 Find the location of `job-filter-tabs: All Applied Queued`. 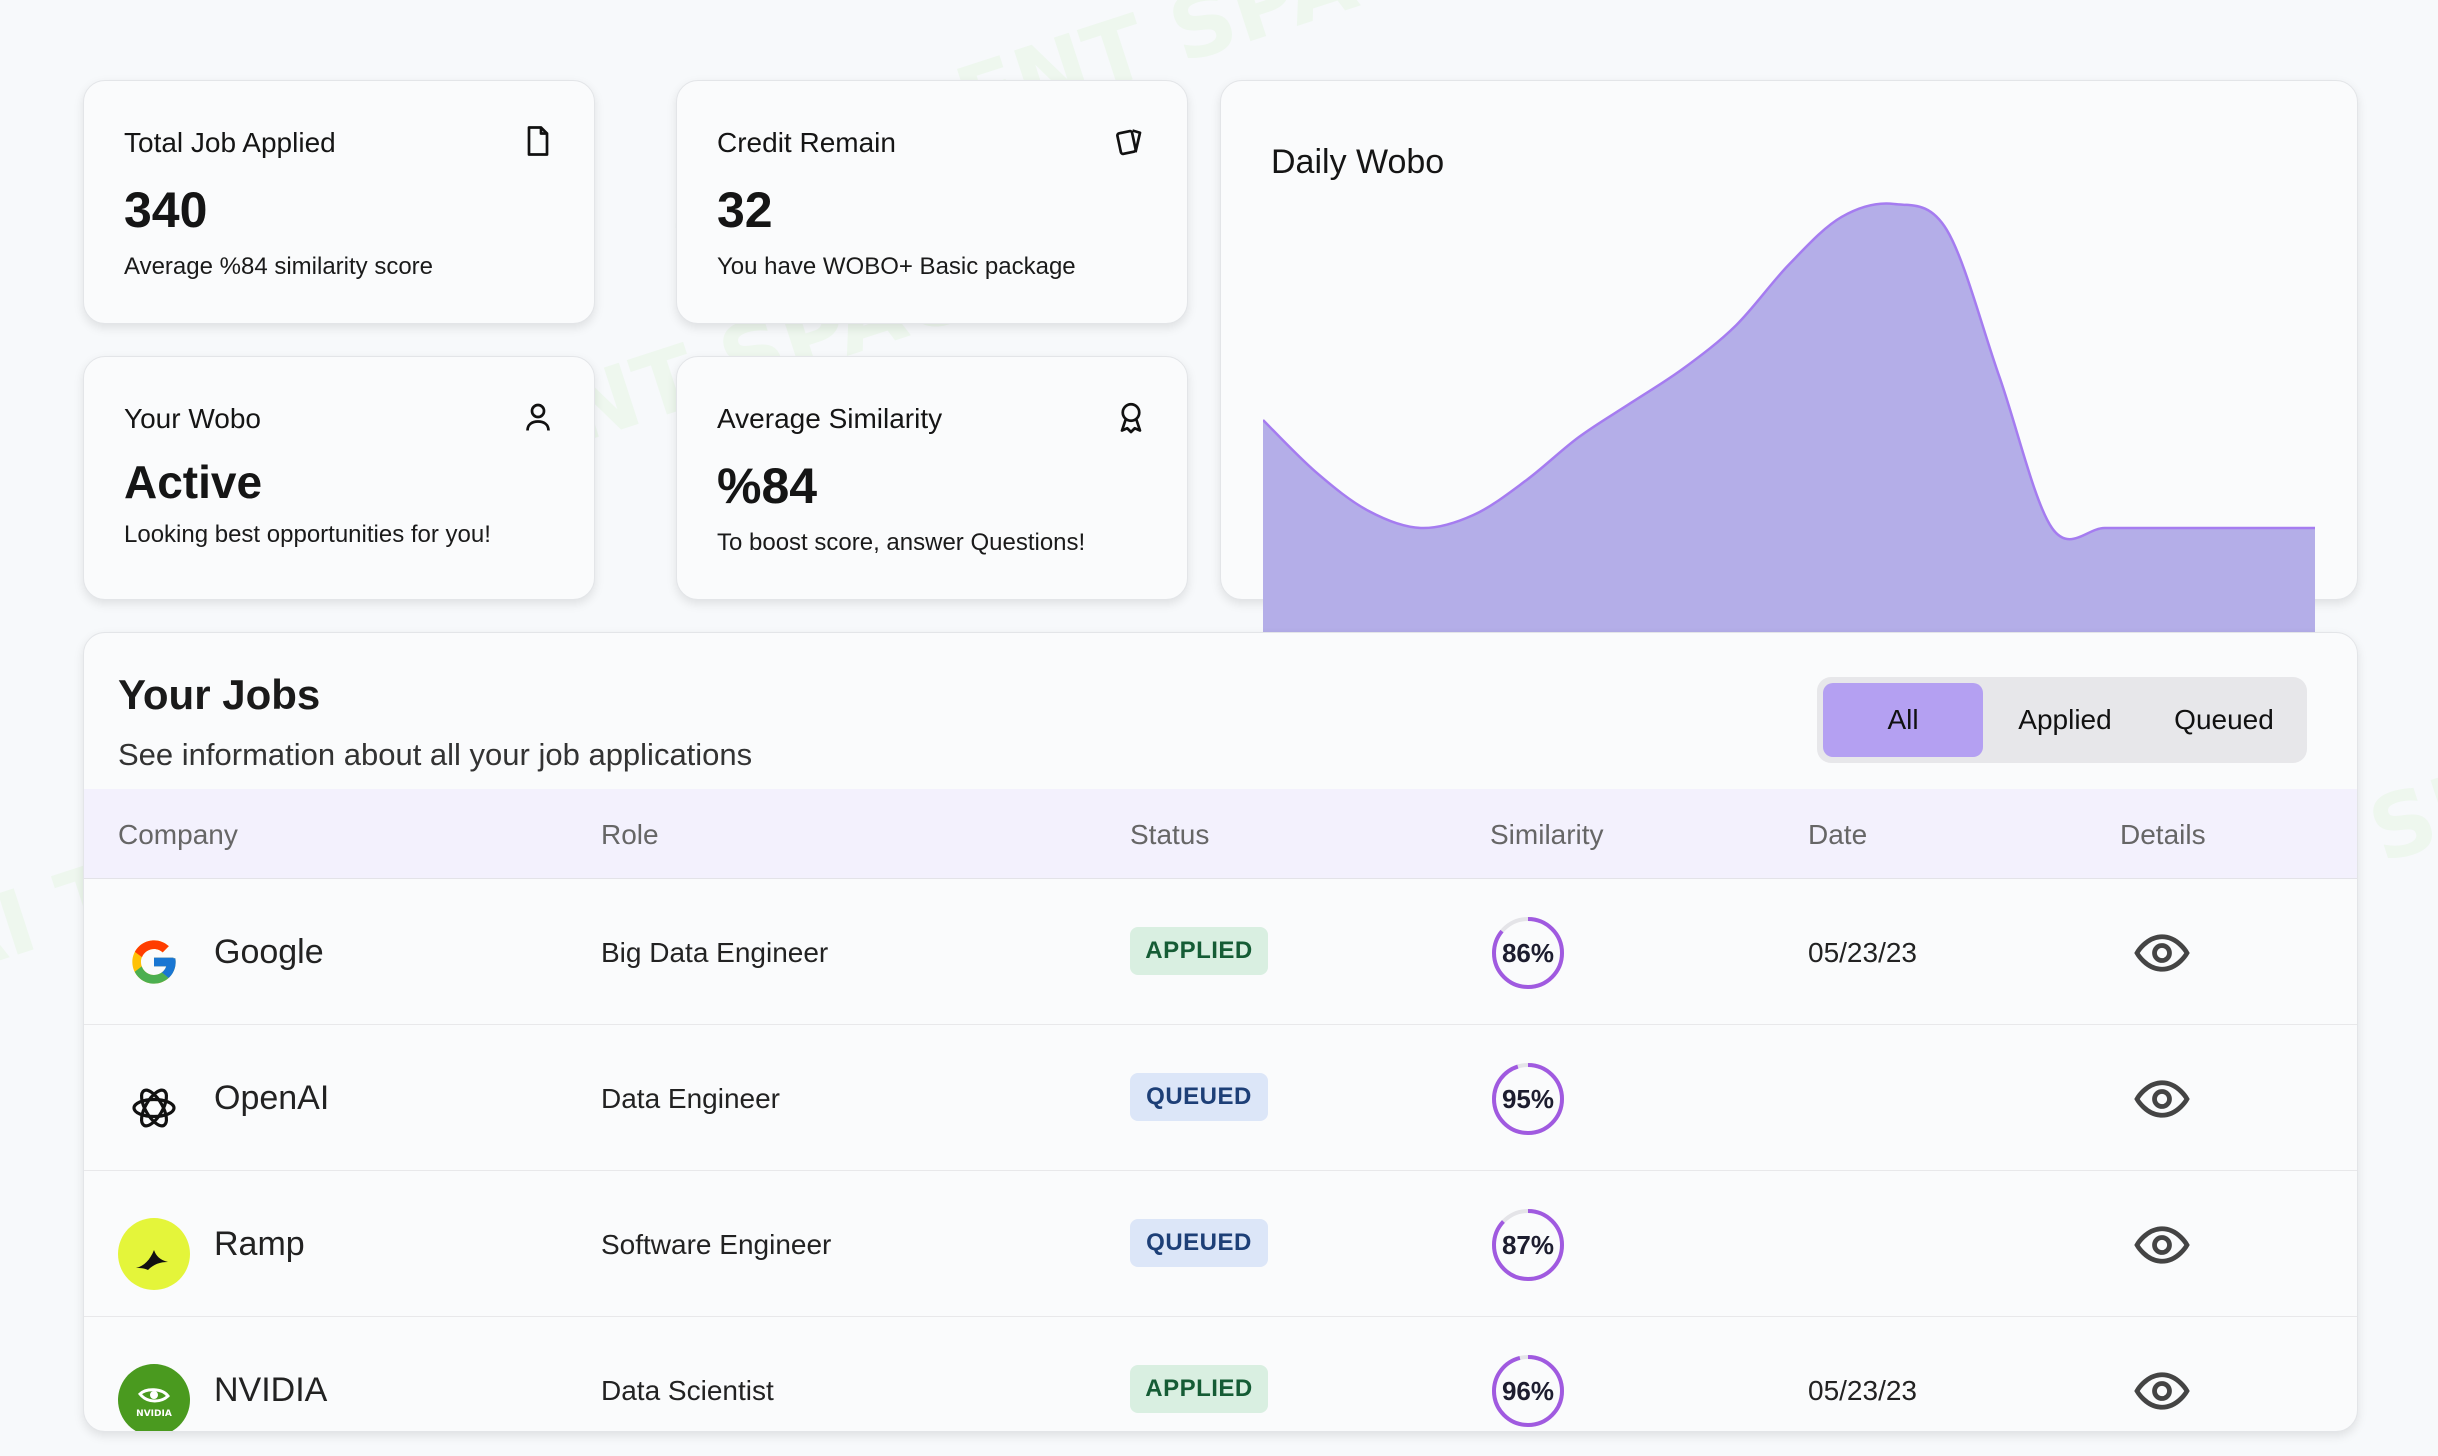

job-filter-tabs: All Applied Queued is located at coordinates (2062, 720).